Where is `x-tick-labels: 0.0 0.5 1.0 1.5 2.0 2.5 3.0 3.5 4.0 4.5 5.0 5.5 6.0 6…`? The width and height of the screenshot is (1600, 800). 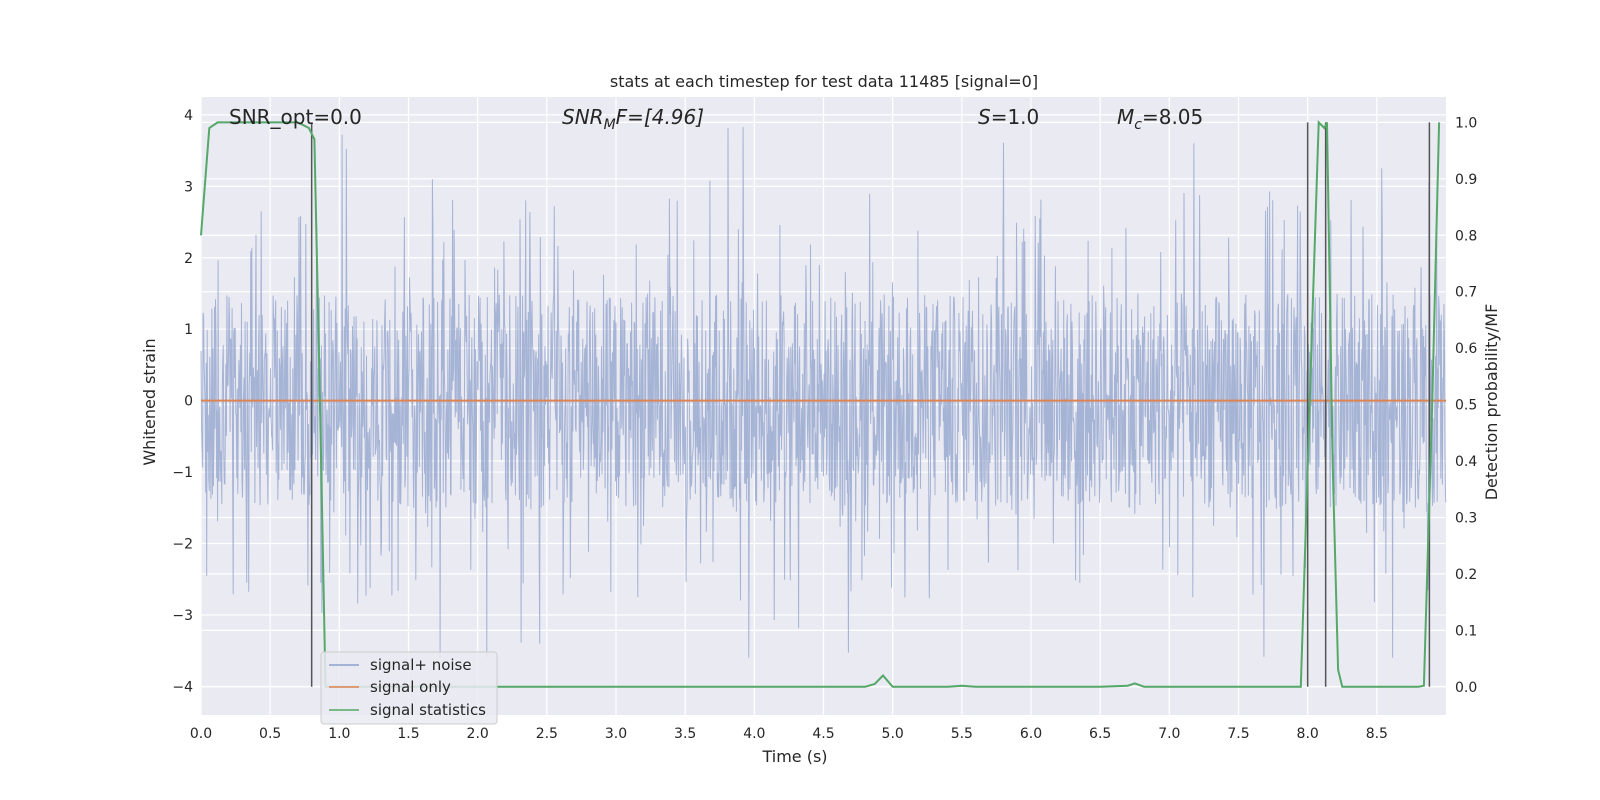 x-tick-labels: 0.0 0.5 1.0 1.5 2.0 2.5 3.0 3.5 4.0 4.5 5.0 5.5 6.0 6… is located at coordinates (789, 734).